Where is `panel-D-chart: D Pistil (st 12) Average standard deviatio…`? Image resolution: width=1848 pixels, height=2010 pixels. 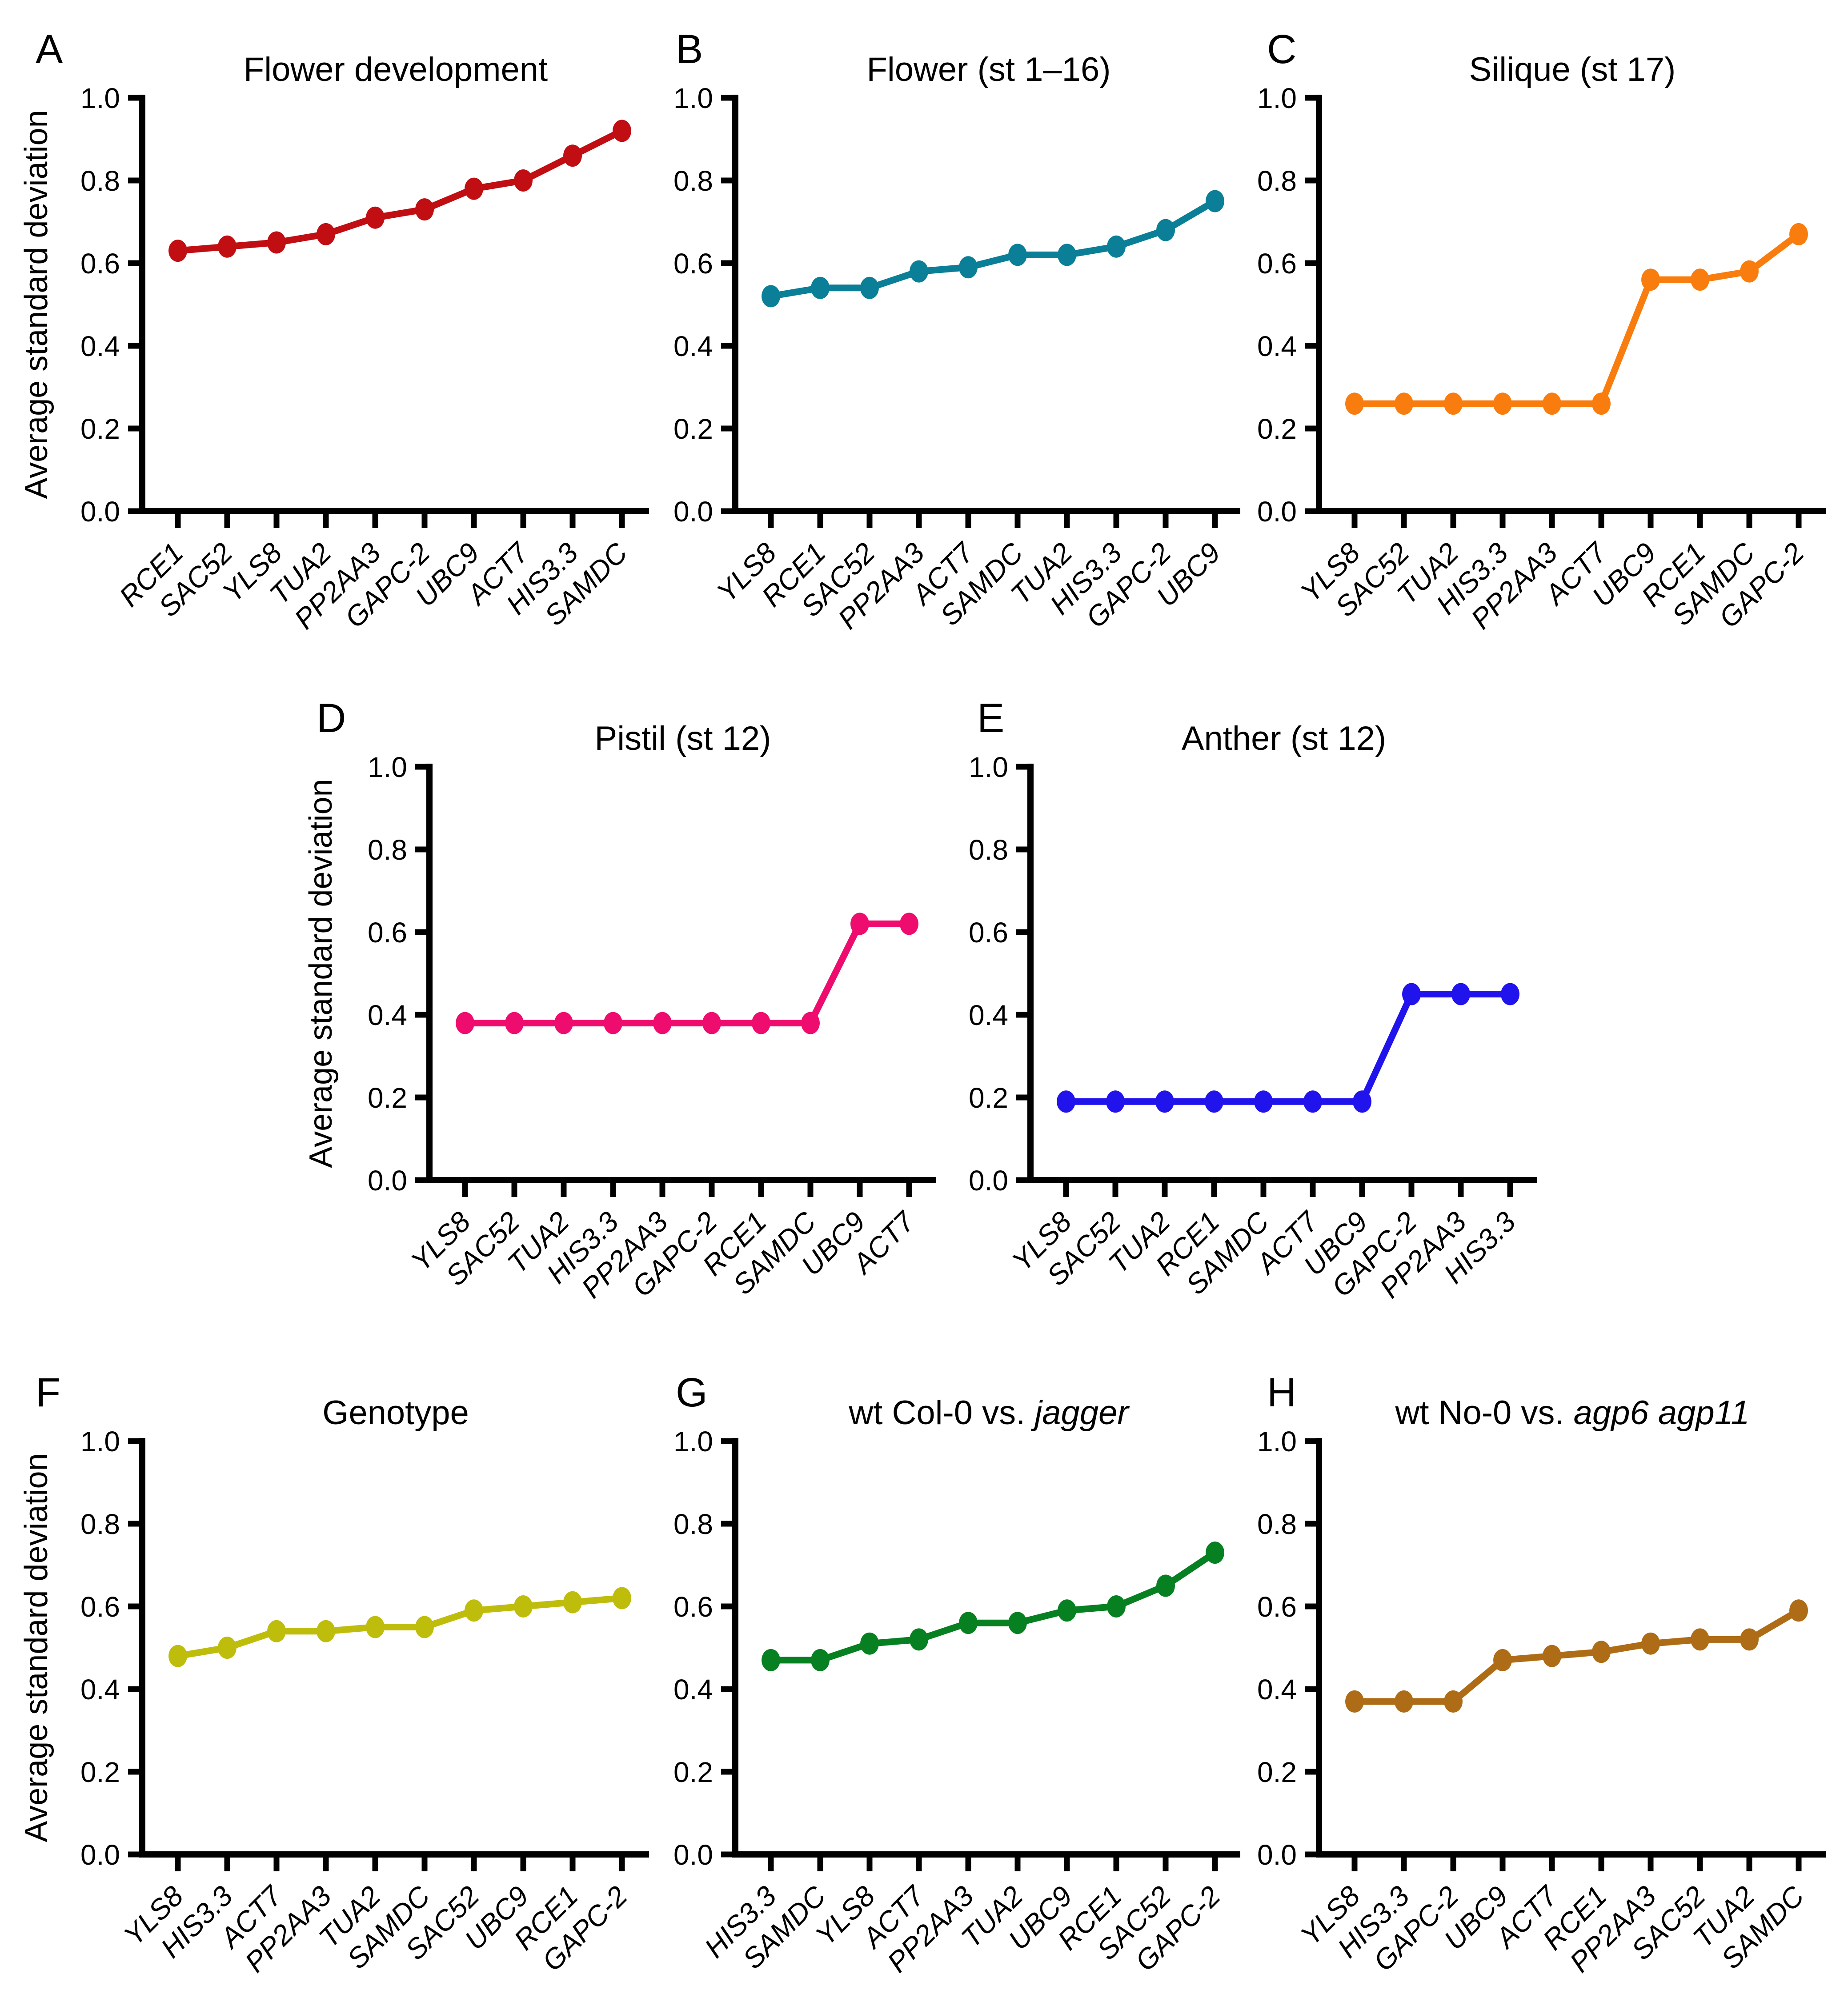
panel-D-chart: D Pistil (st 12) Average standard deviatio… is located at coordinates (619, 1000).